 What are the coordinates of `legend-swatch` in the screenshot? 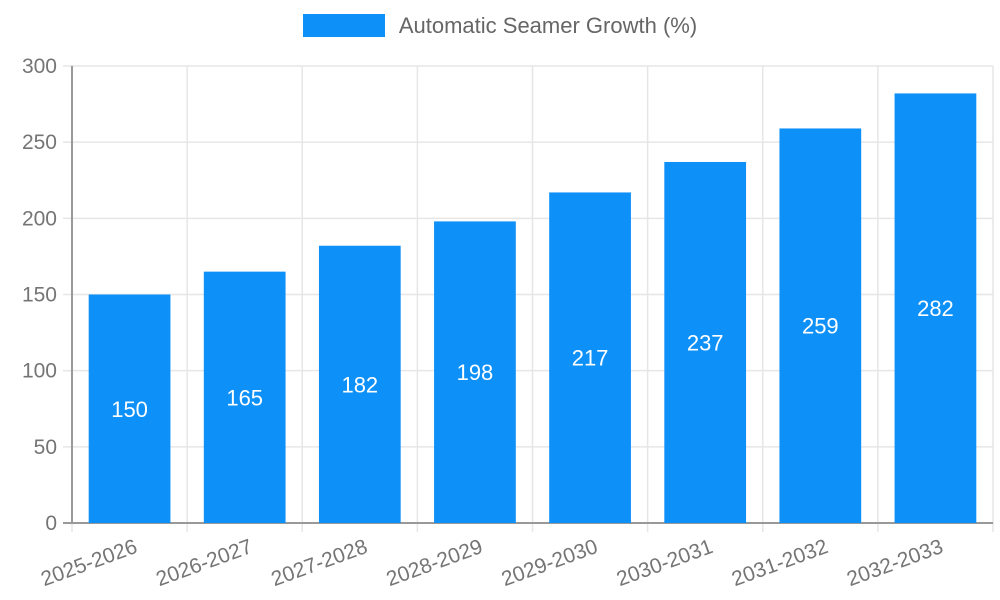 It's located at (343, 25).